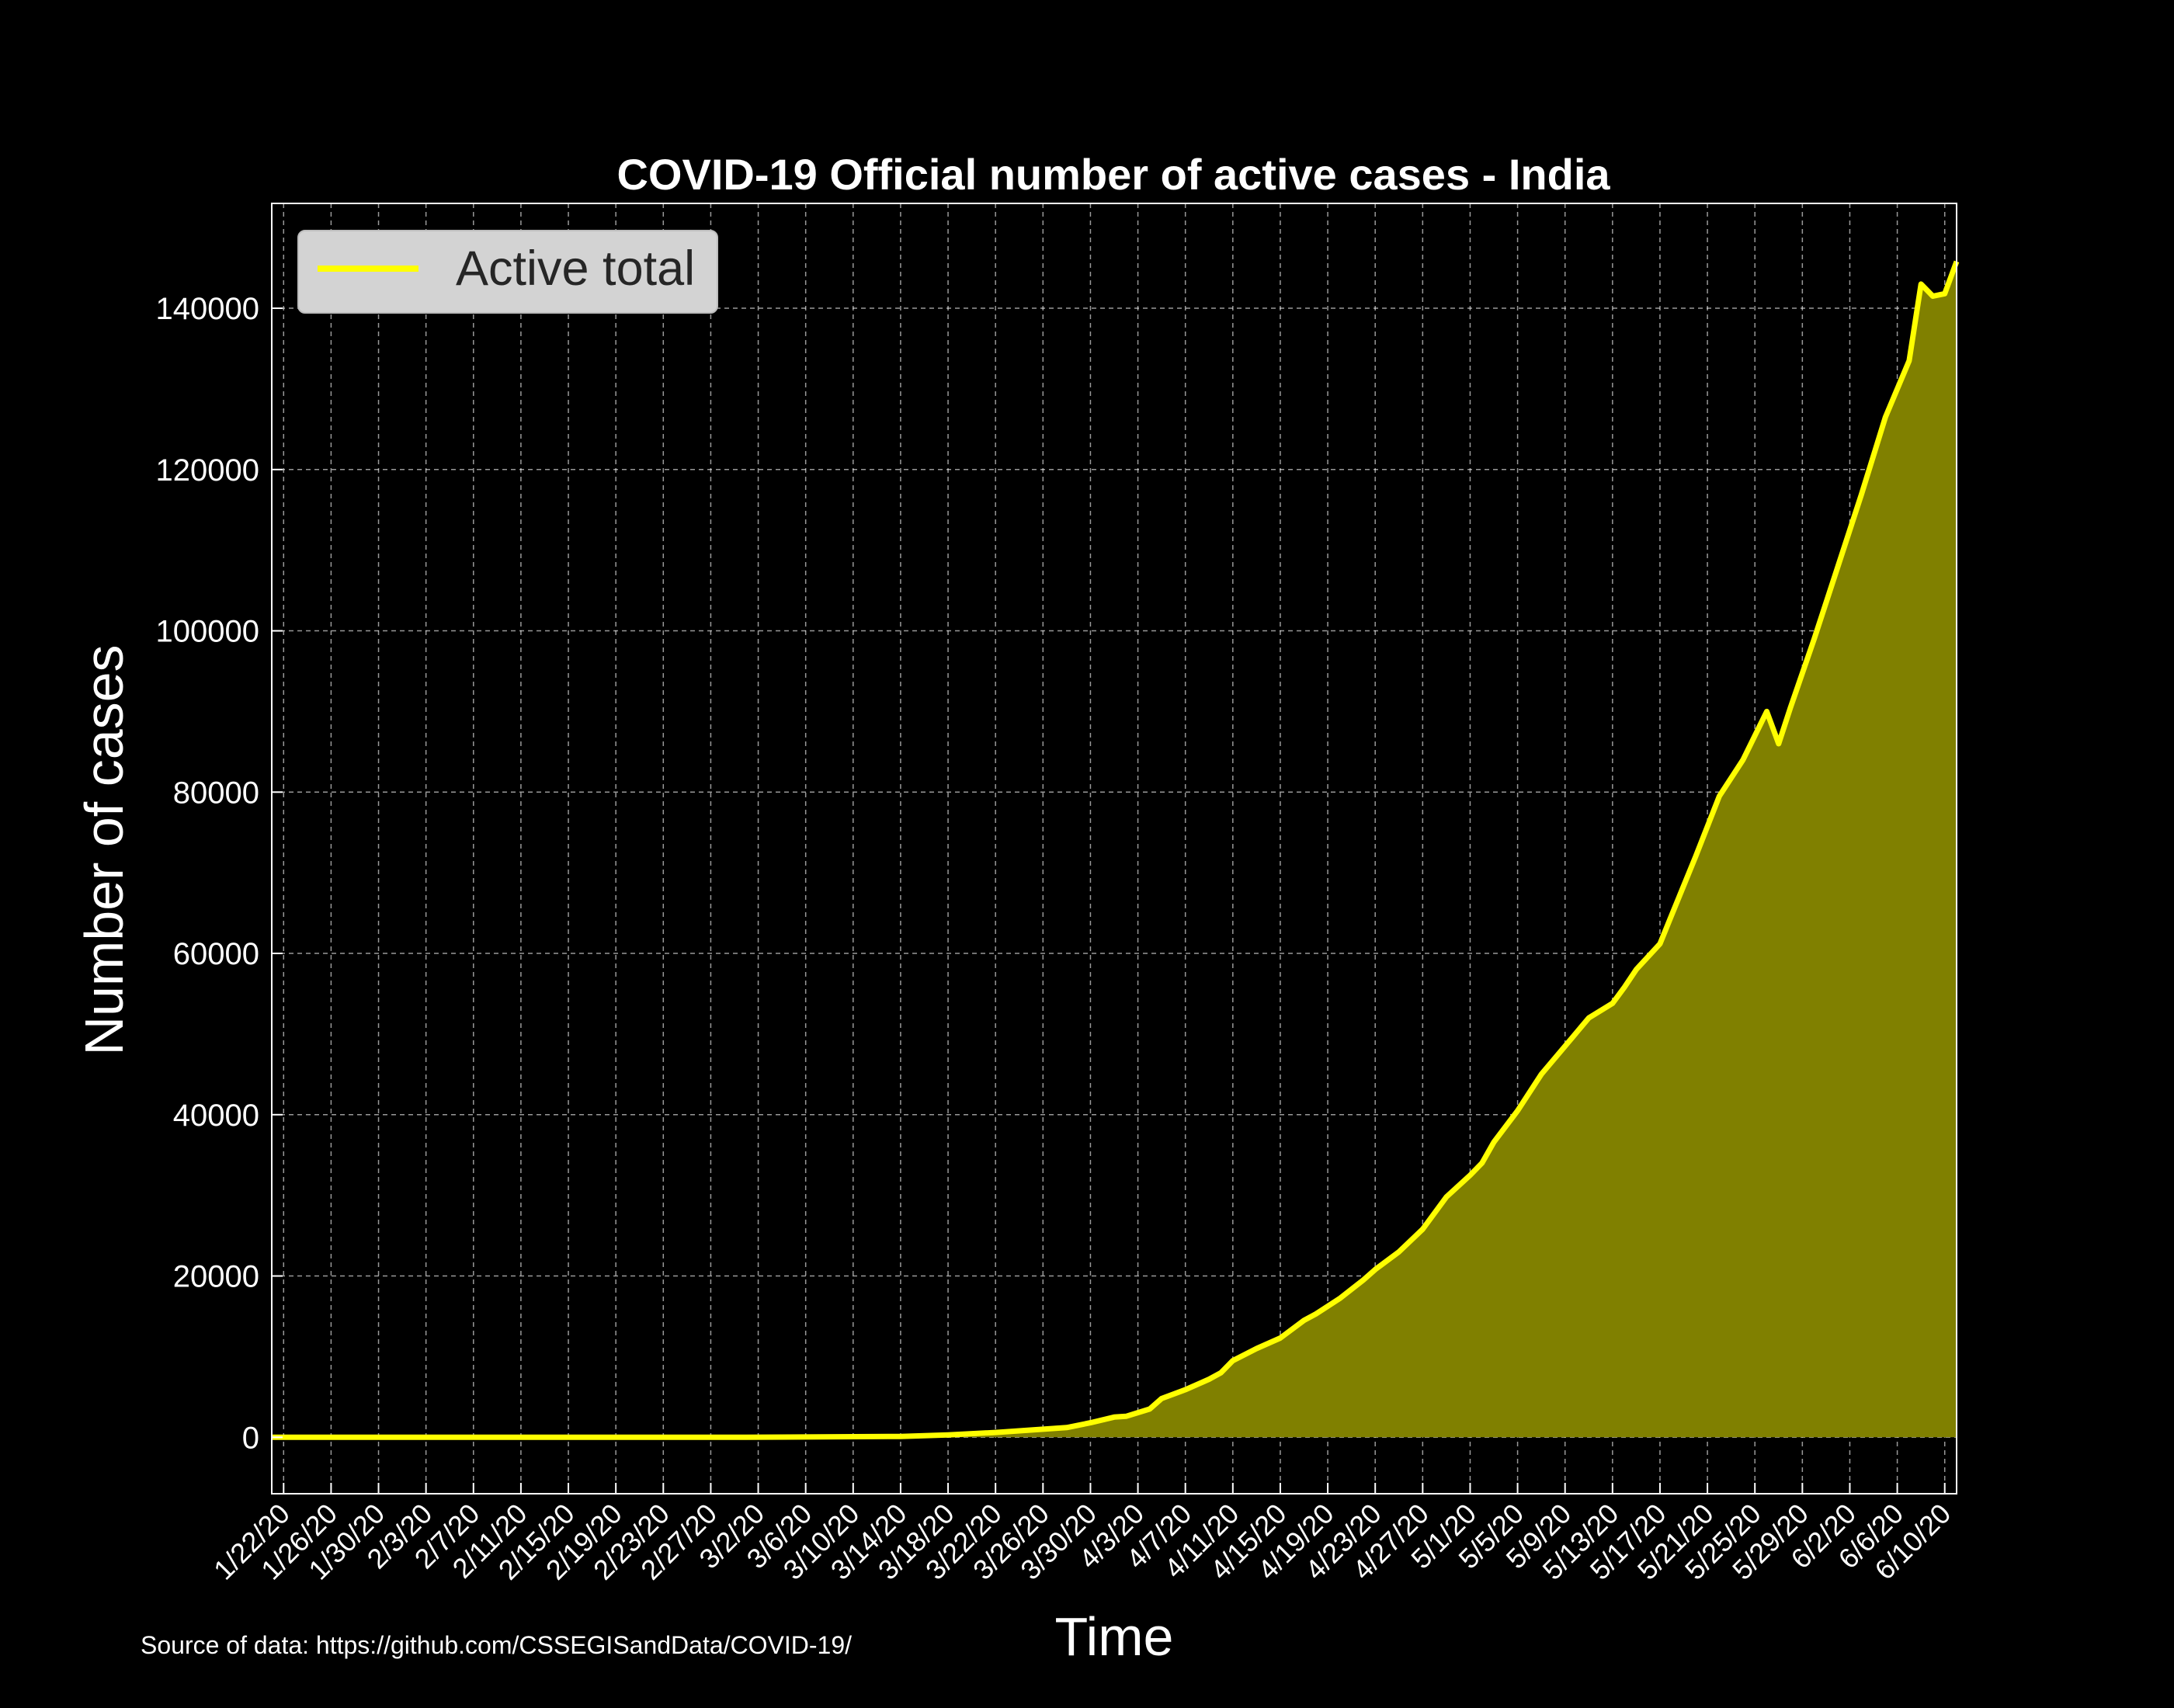 The width and height of the screenshot is (2174, 1708). I want to click on y-tick-label: 40000, so click(216, 1116).